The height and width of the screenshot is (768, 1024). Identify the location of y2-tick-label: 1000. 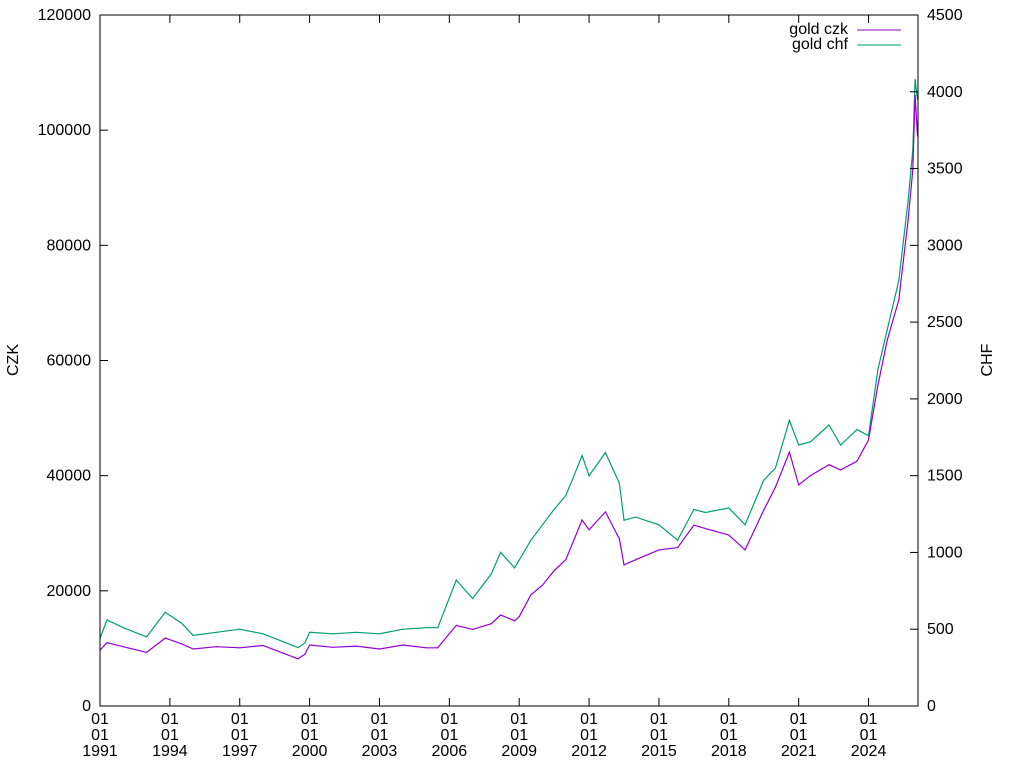
(945, 552).